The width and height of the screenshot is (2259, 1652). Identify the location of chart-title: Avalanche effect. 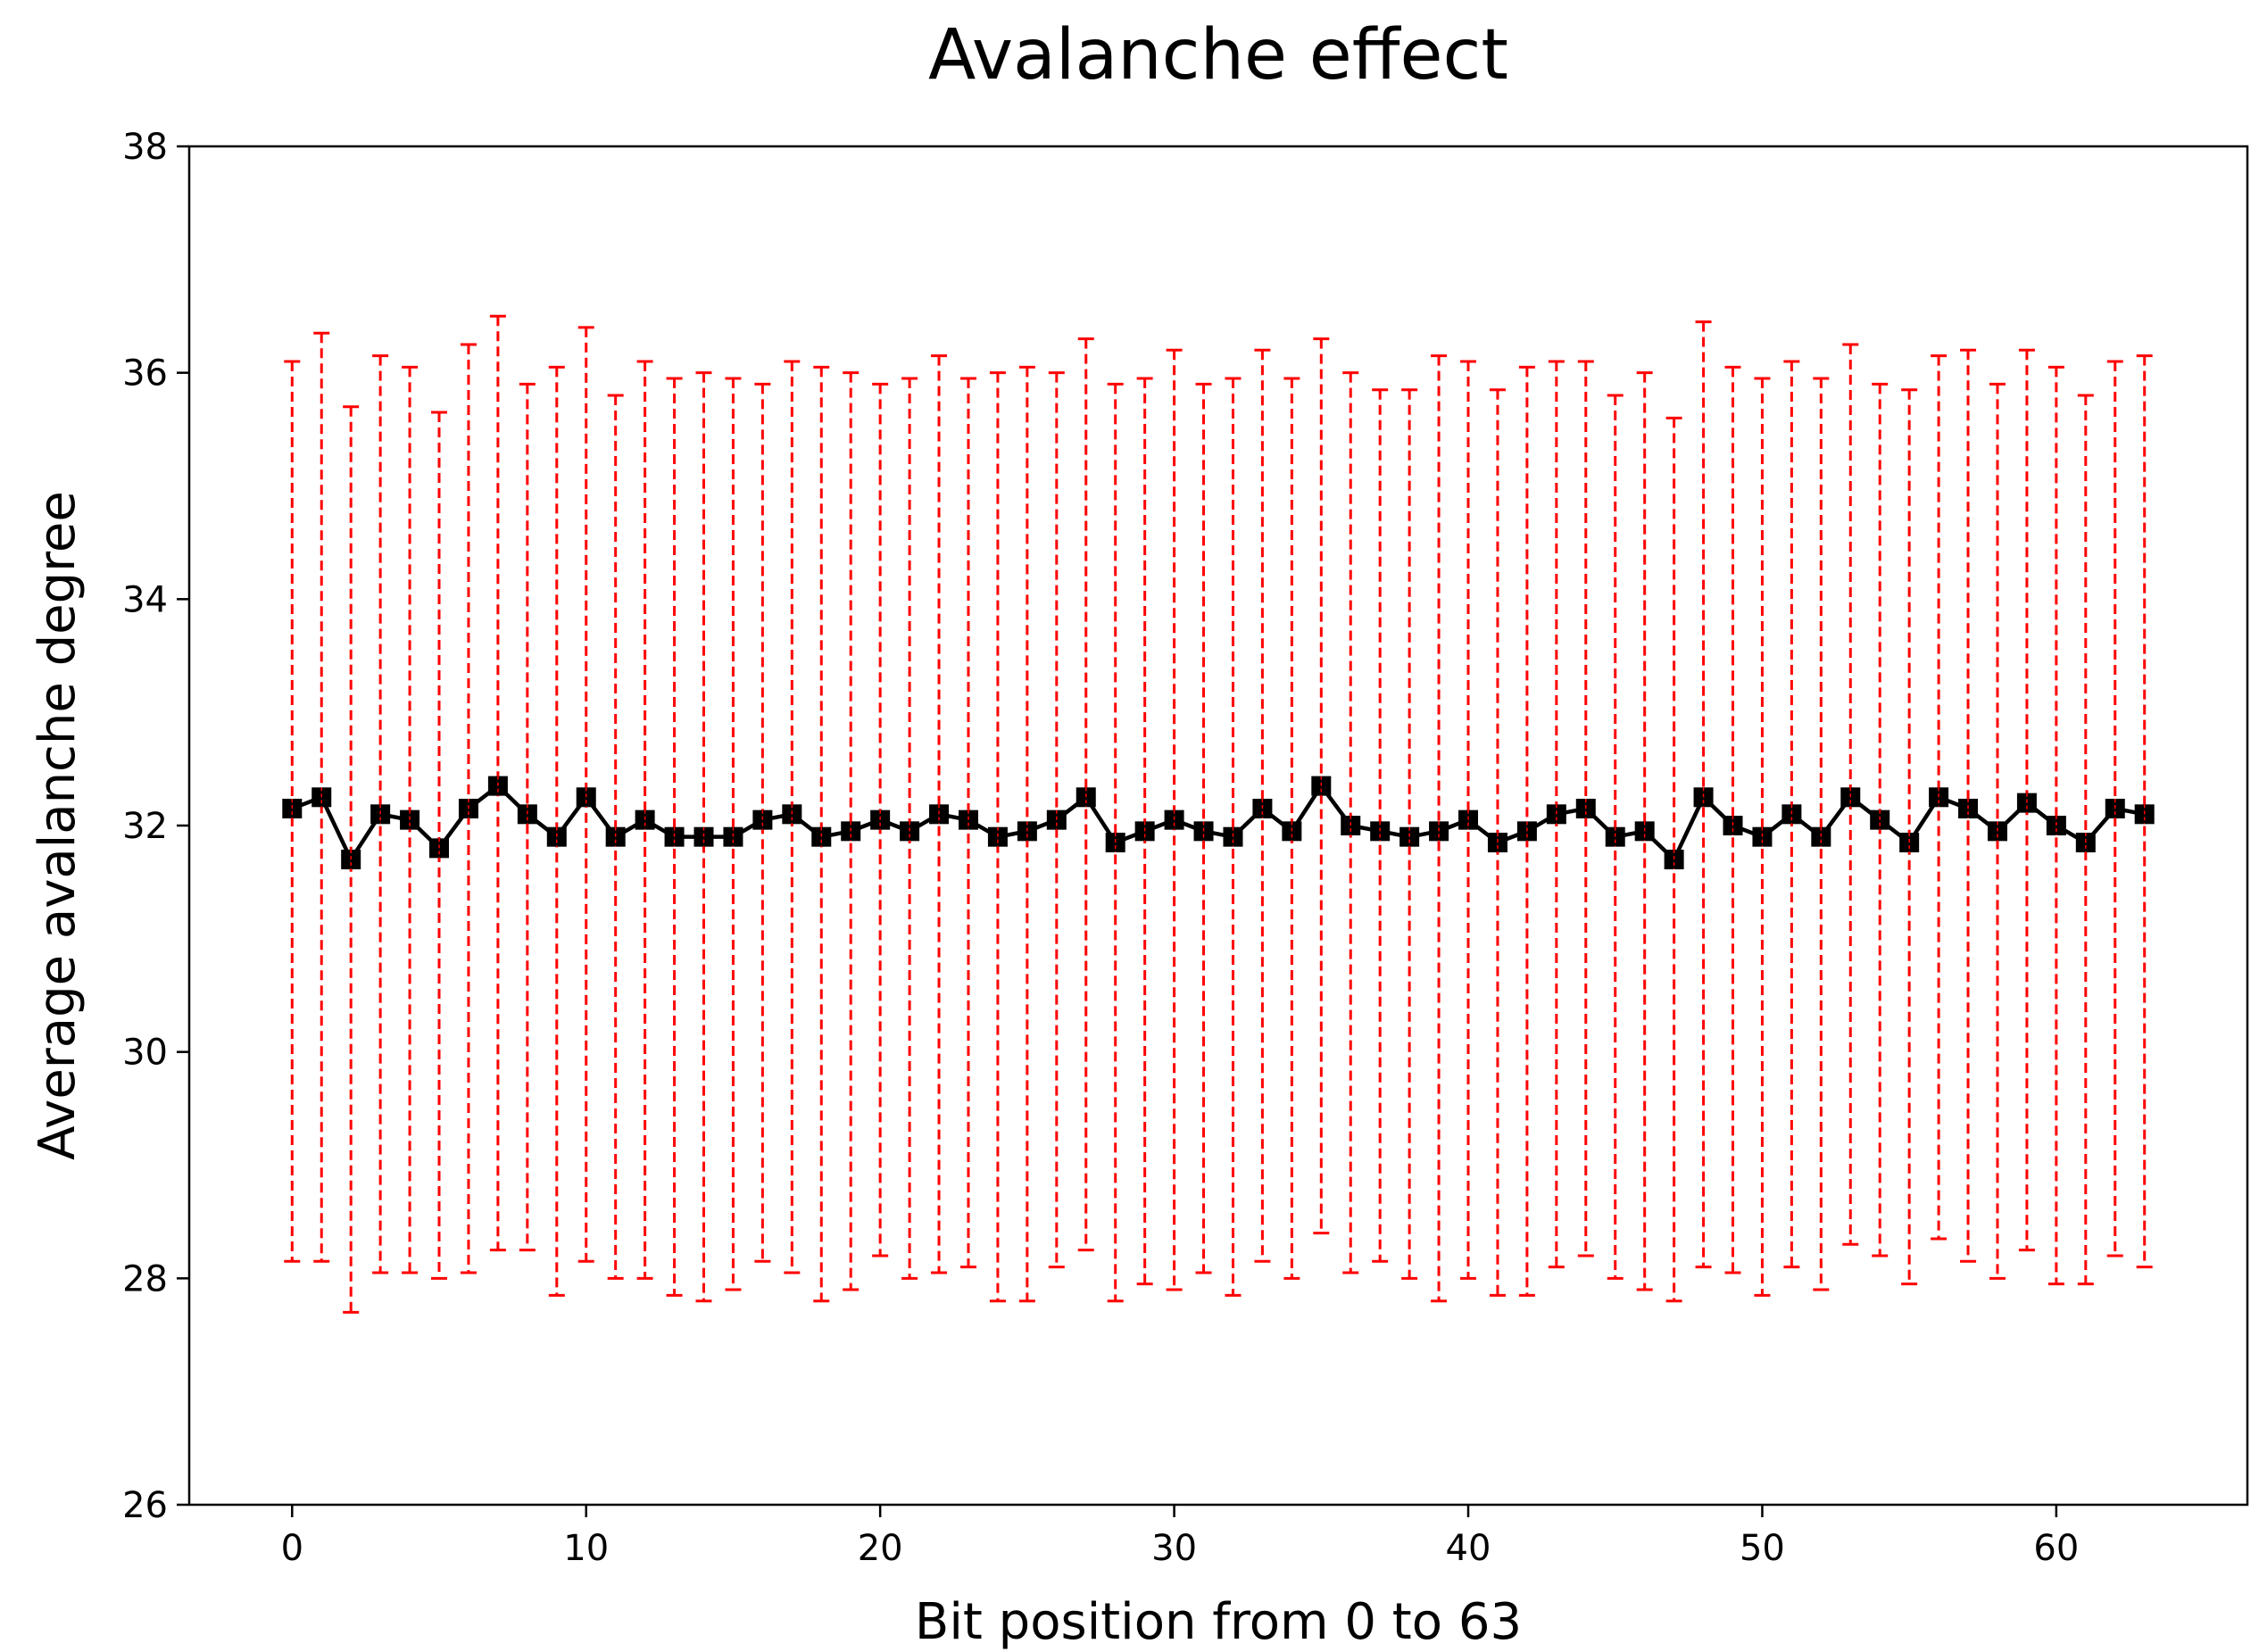
(1218, 55).